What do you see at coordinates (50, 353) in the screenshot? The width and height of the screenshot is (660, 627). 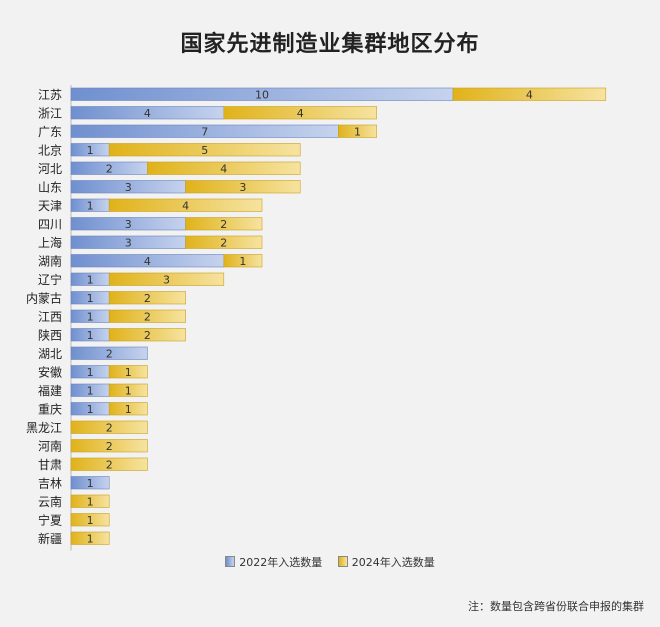 I see `category-label: 湖北` at bounding box center [50, 353].